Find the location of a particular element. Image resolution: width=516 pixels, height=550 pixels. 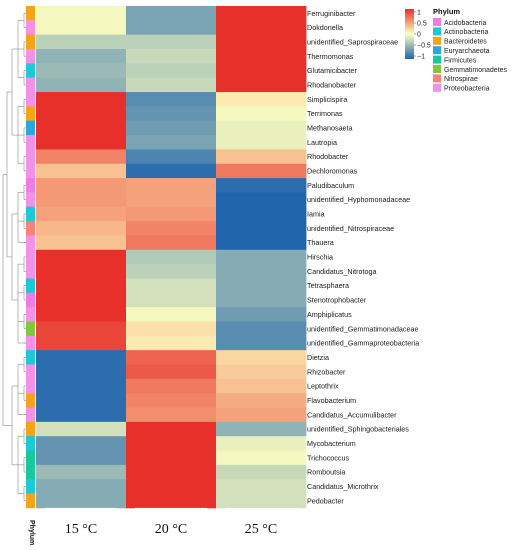

row-label: Mycobacterium is located at coordinates (331, 443).